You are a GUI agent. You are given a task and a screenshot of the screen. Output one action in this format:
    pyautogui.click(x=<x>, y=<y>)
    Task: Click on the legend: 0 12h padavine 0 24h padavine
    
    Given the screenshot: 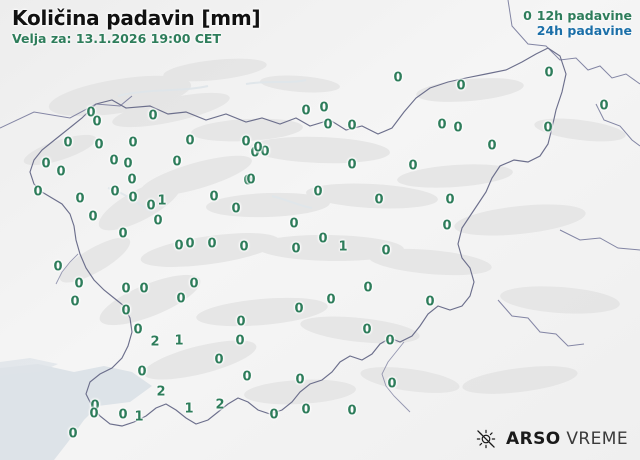 What is the action you would take?
    pyautogui.click(x=577, y=23)
    